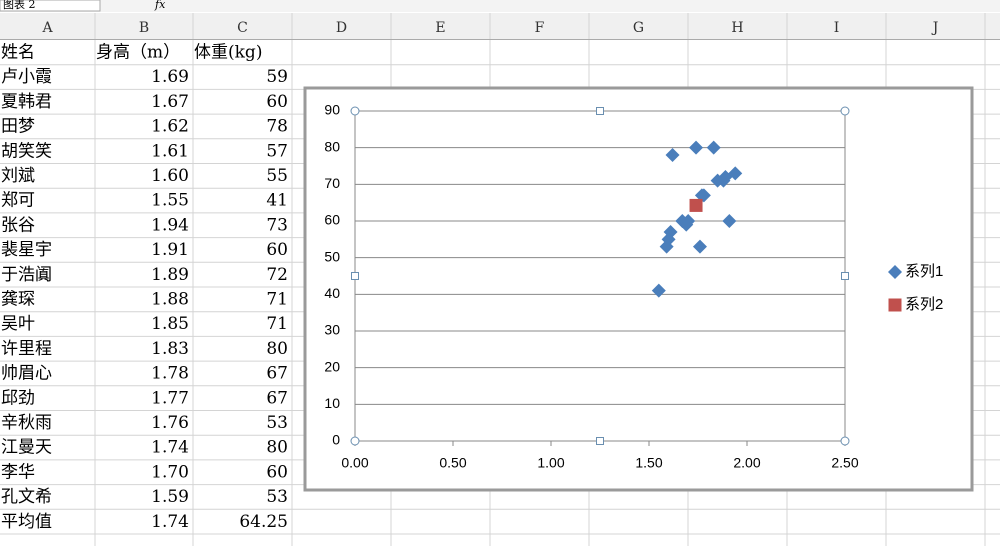 This screenshot has width=1000, height=546. I want to click on y-tick-label: 70, so click(332, 183).